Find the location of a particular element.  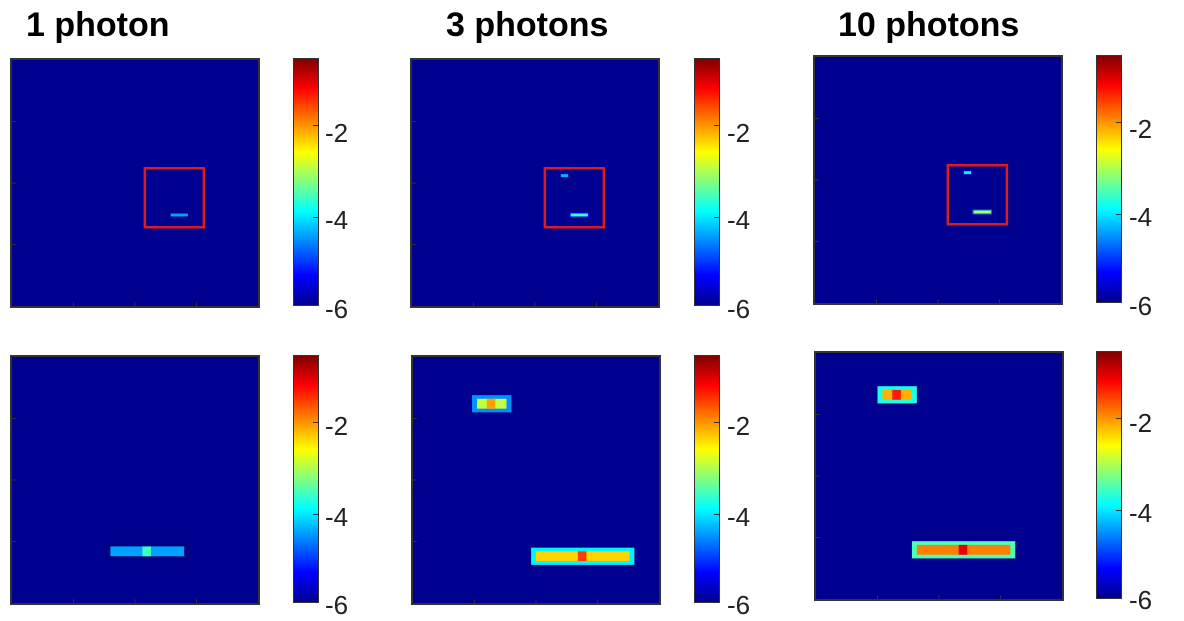

colorbar-5-tick-4: -4 is located at coordinates (739, 517).